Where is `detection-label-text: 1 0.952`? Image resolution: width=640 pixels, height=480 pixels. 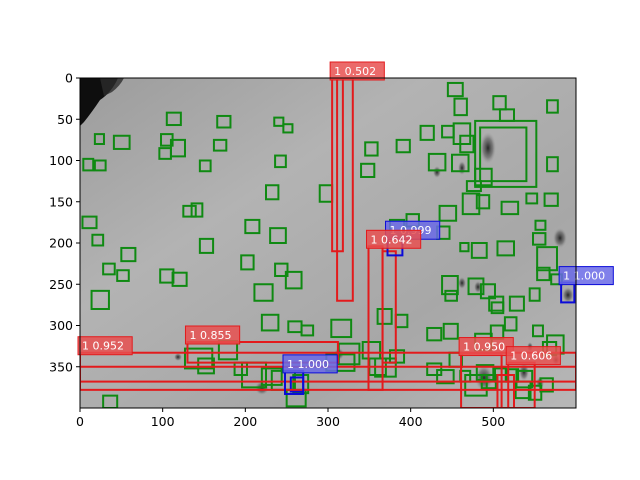
detection-label-text: 1 0.952 is located at coordinates (103, 346).